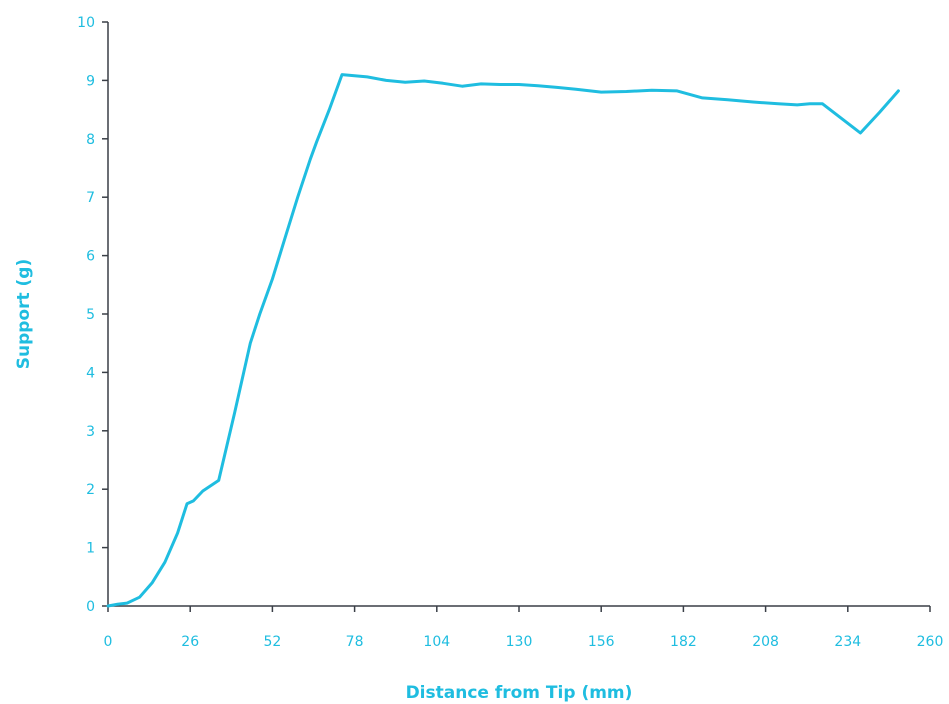 The width and height of the screenshot is (949, 704). What do you see at coordinates (272, 642) in the screenshot?
I see `x-tick-label: 52` at bounding box center [272, 642].